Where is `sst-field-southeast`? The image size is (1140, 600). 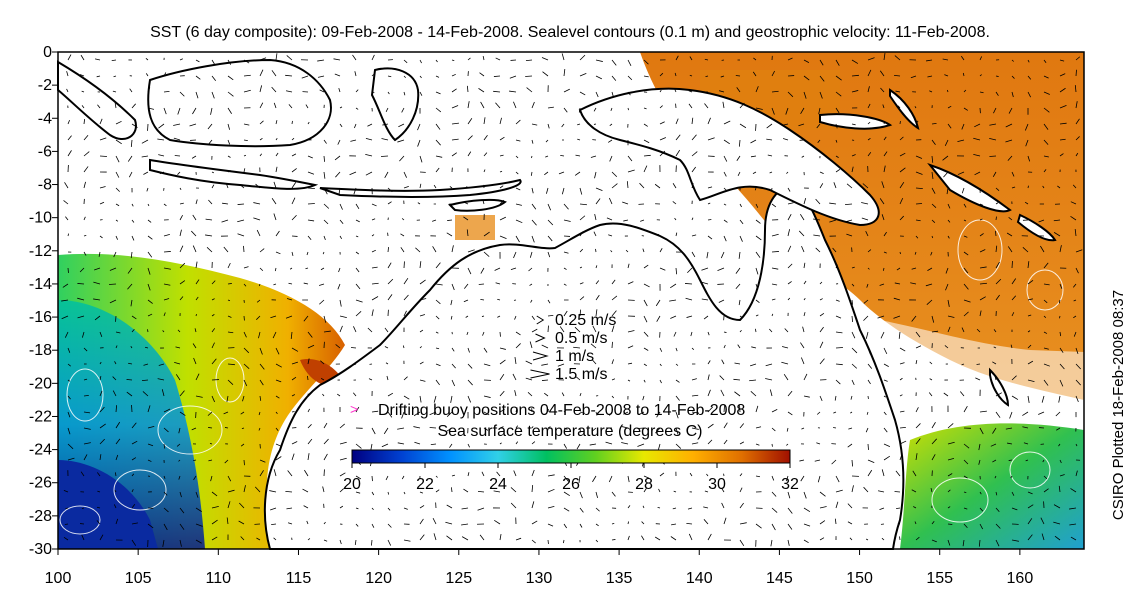
sst-field-southeast is located at coordinates (992, 486).